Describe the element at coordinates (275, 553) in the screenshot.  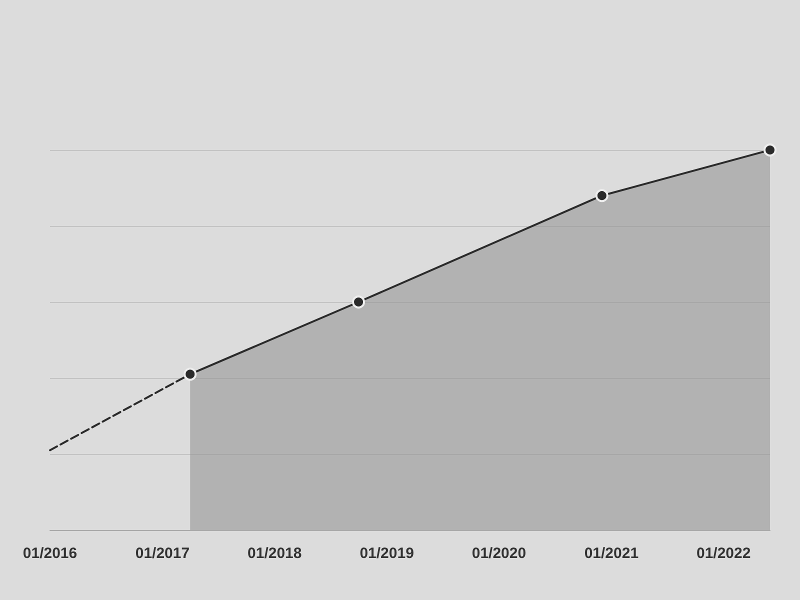
I see `x-tick-label: 01/2018` at that location.